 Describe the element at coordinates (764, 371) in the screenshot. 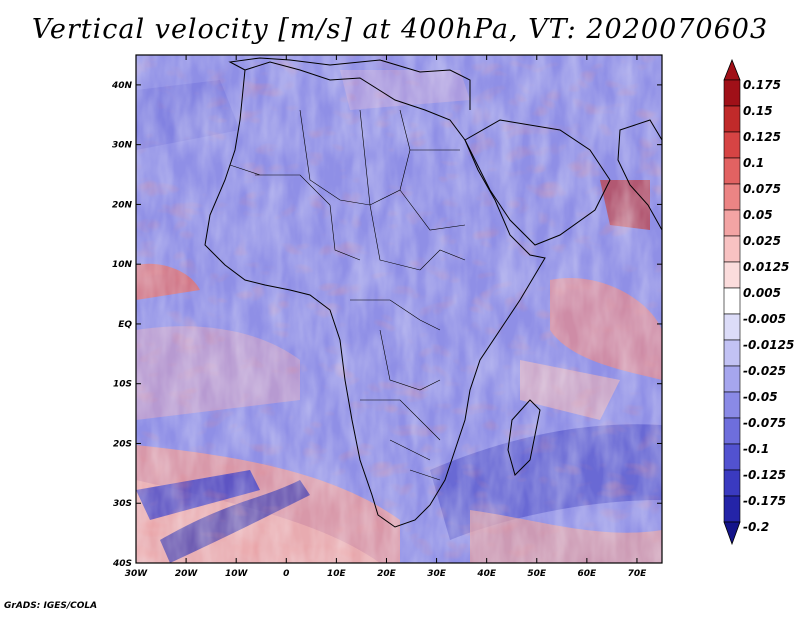

I see `colorbar-label: -0.025` at that location.